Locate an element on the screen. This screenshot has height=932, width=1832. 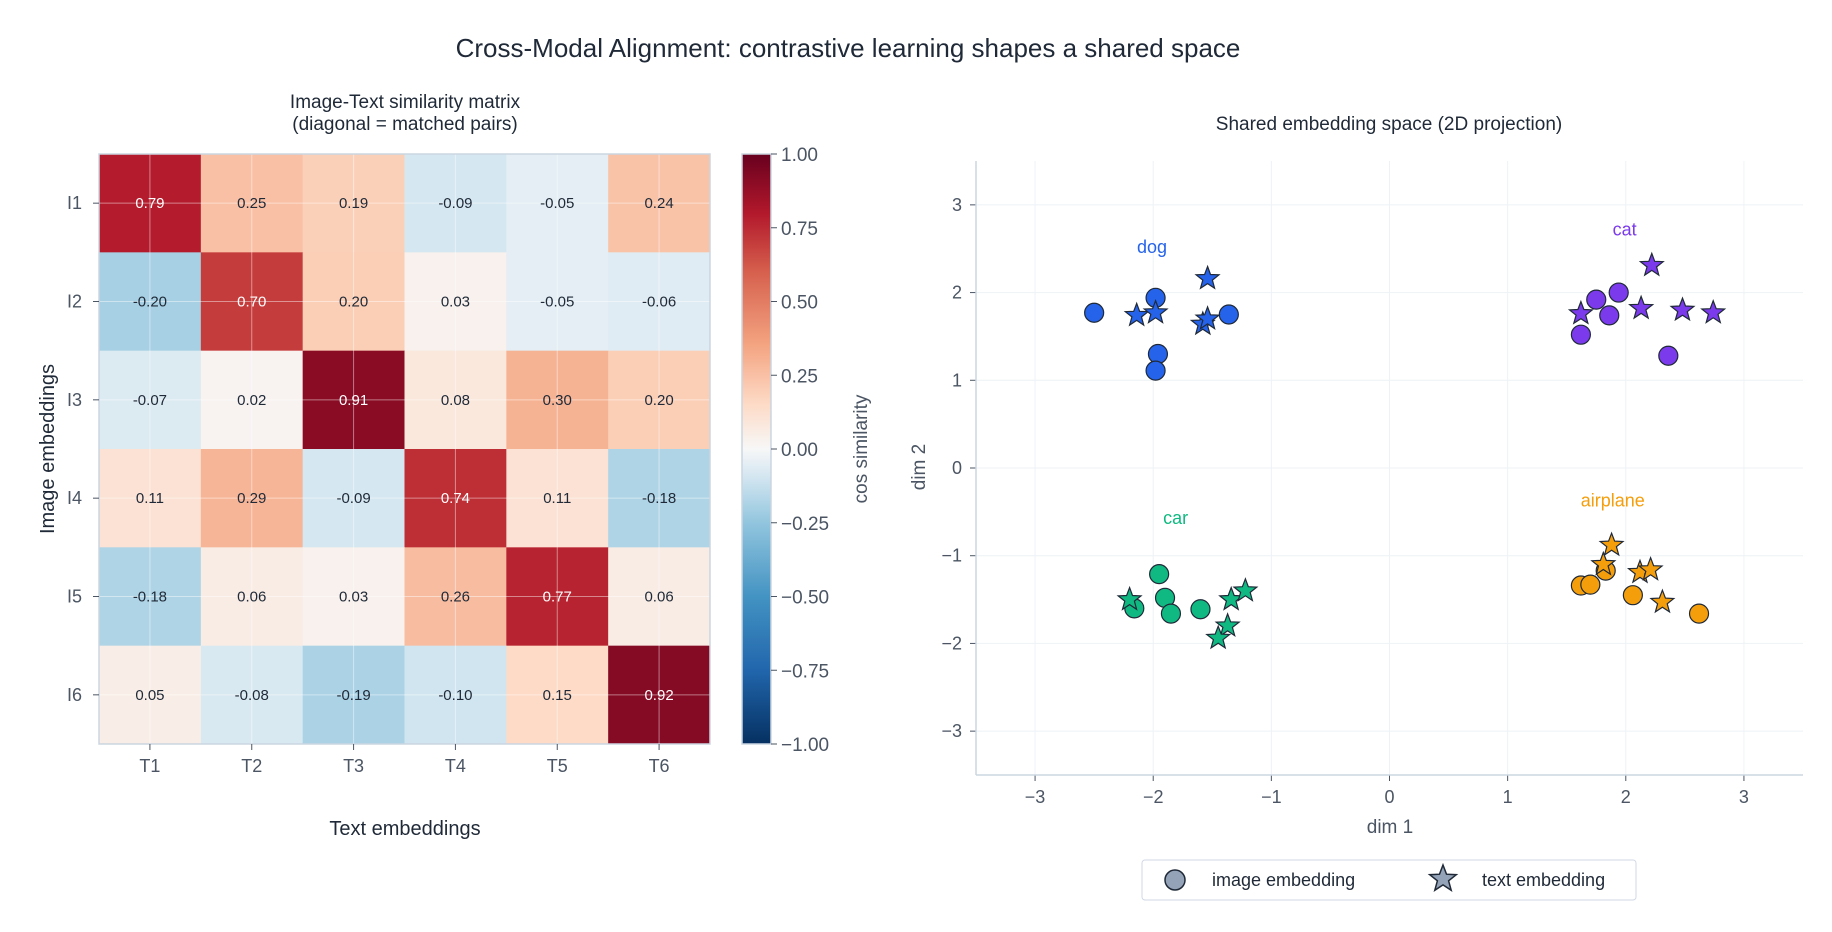
y-tick-label: 0 is located at coordinates (957, 468).